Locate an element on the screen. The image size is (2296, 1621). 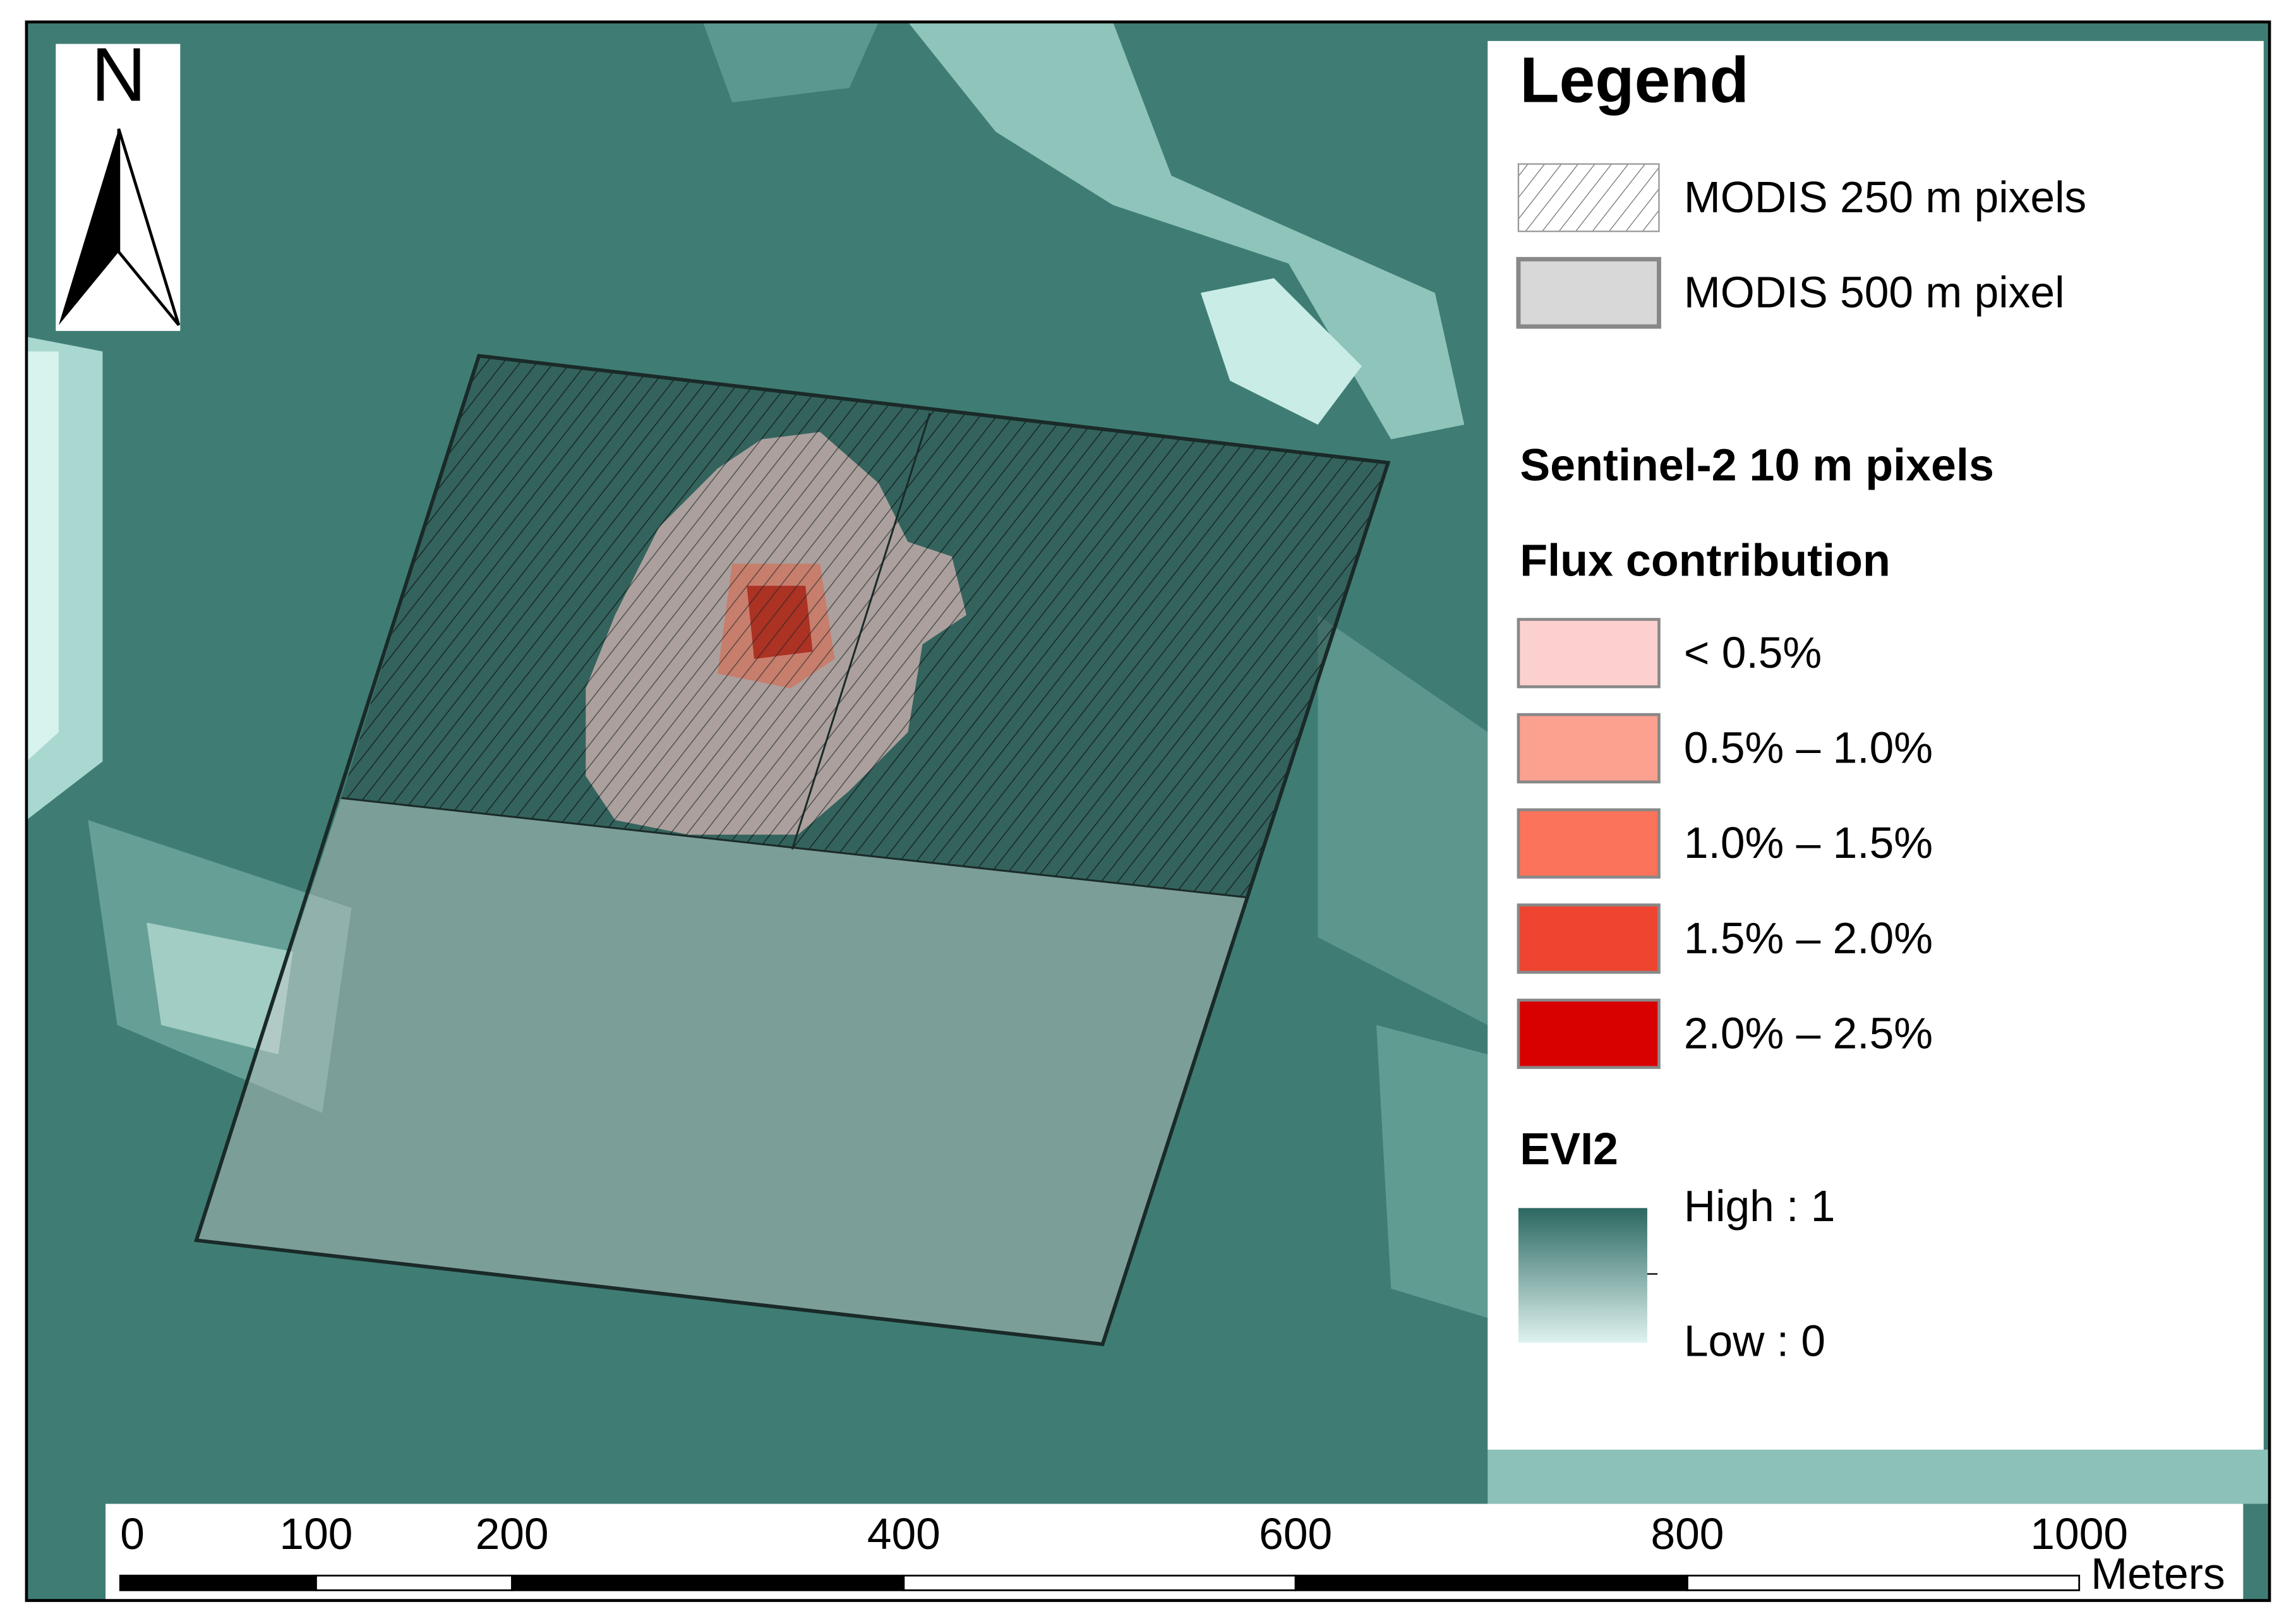
flux-label: 0.5% – 1.0% is located at coordinates (1808, 747).